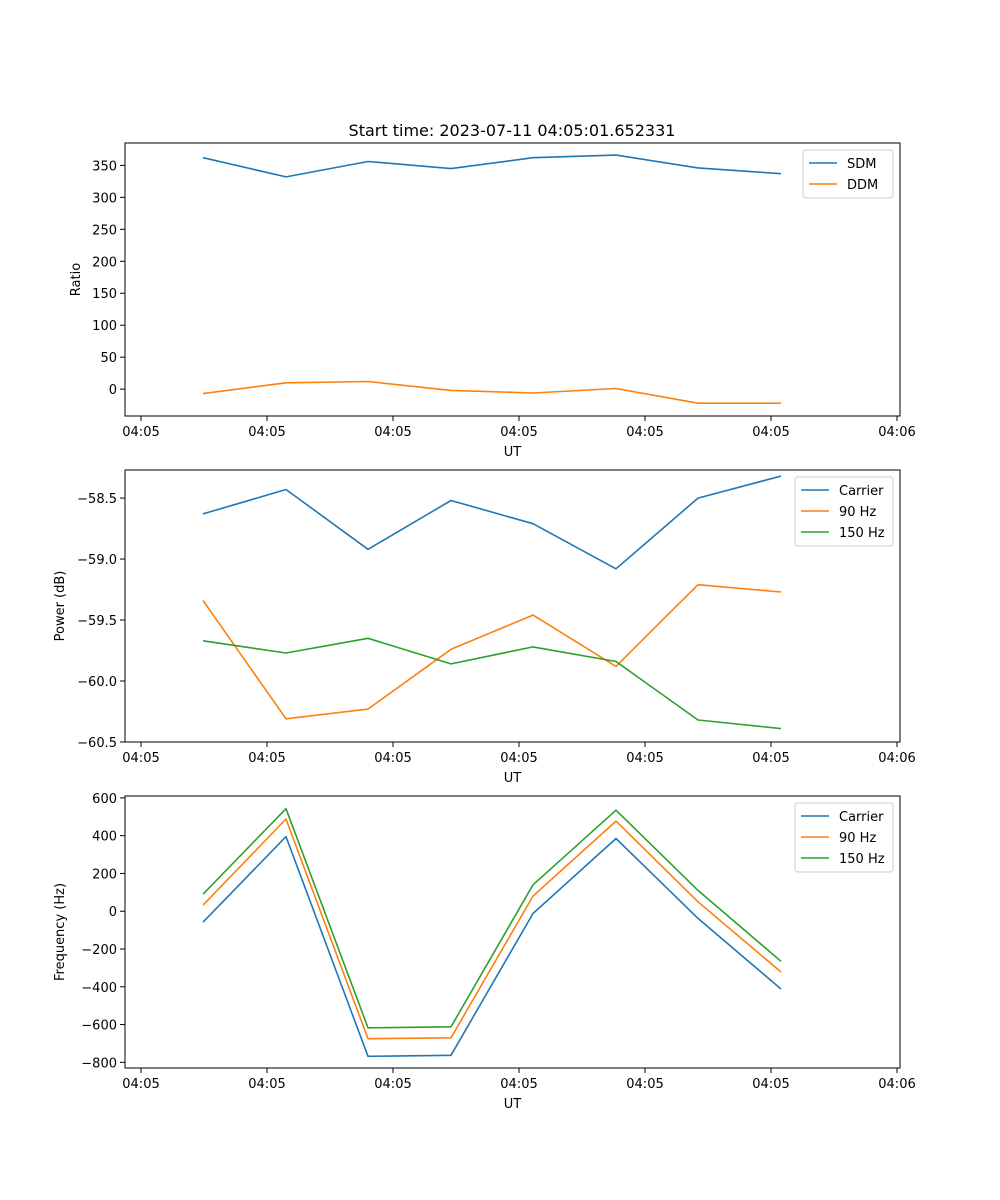  What do you see at coordinates (99, 1063) in the screenshot?
I see `y-tick-label: −800` at bounding box center [99, 1063].